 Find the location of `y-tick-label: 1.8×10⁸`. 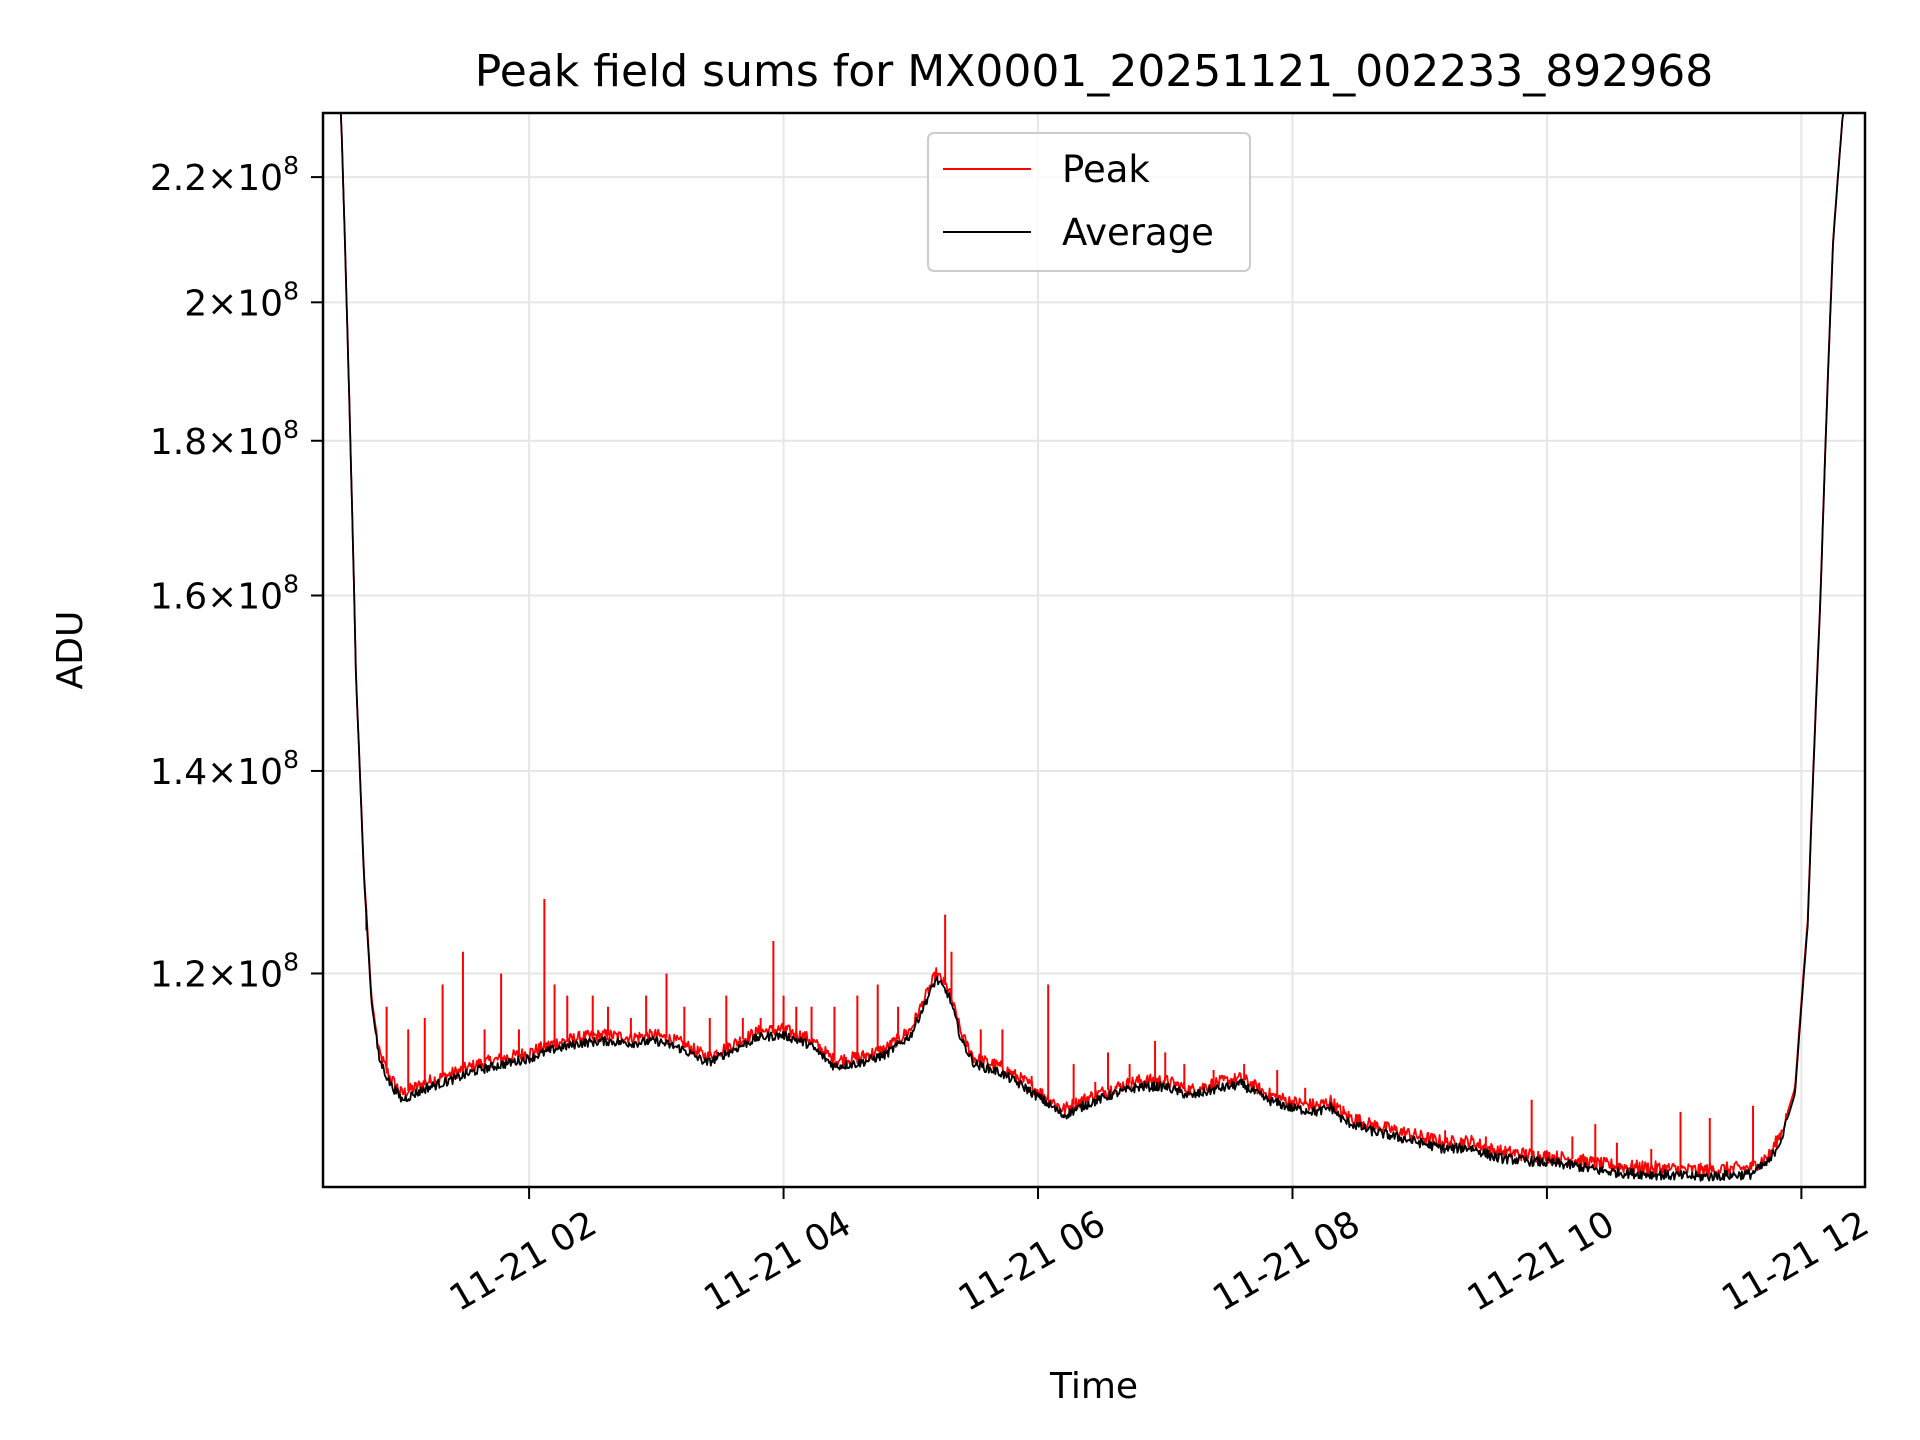

y-tick-label: 1.8×10⁸ is located at coordinates (224, 439).